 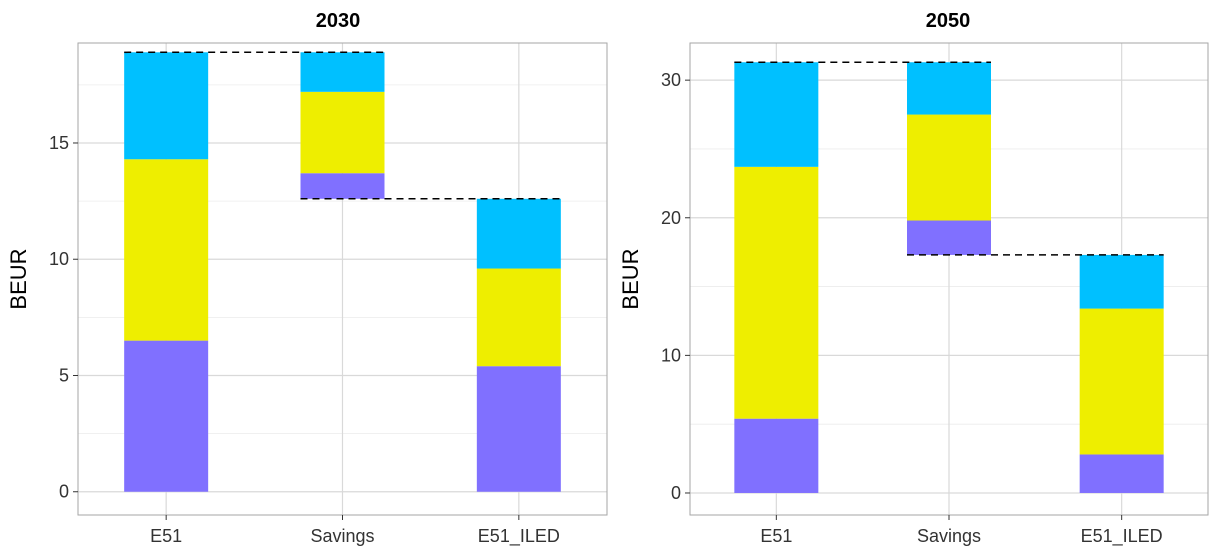 I want to click on y-tick-label: 20, so click(x=671, y=218).